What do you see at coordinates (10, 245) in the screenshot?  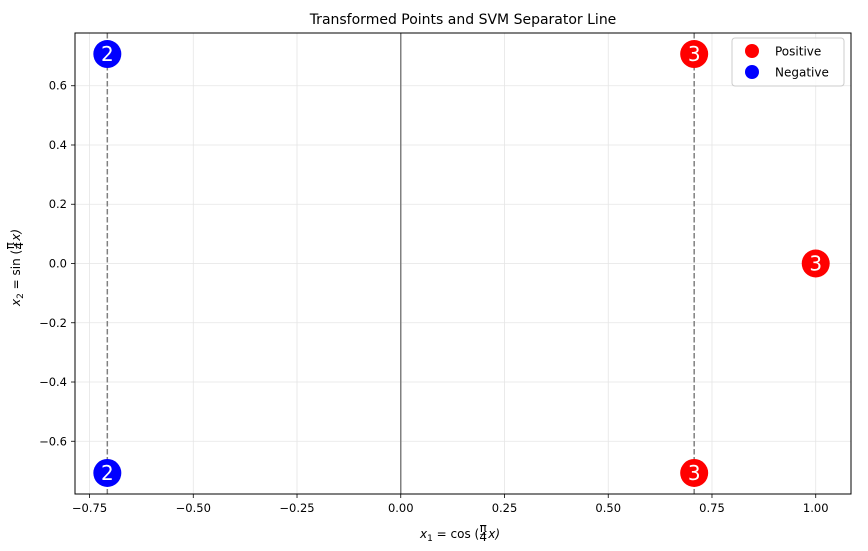 I see `y-axis-label-frac-num: π` at bounding box center [10, 245].